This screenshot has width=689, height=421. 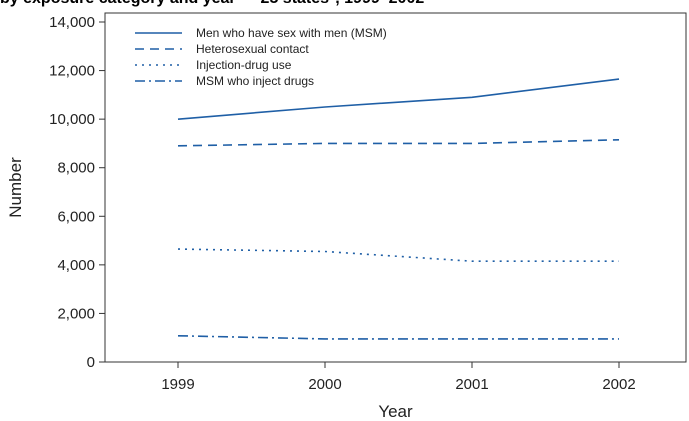 I want to click on legend-label: Injection-drug use, so click(x=244, y=65).